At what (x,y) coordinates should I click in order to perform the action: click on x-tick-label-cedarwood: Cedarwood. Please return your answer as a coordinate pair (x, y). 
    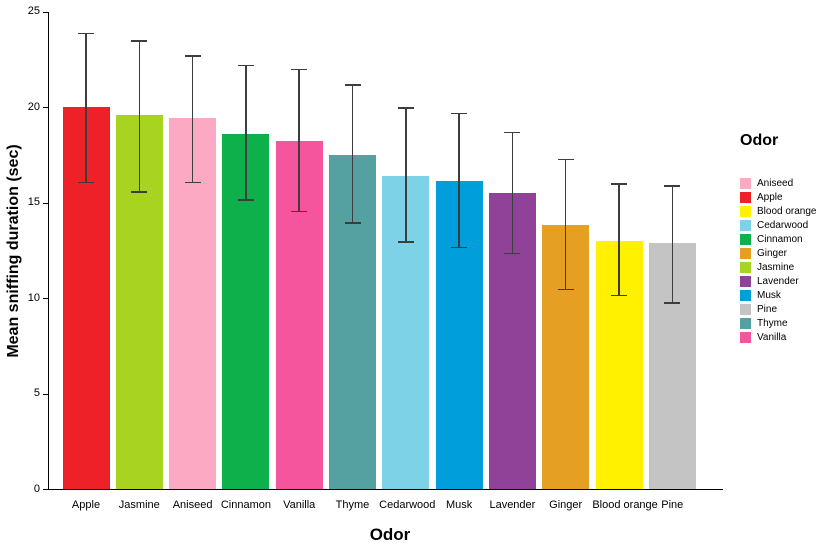
    Looking at the image, I should click on (407, 505).